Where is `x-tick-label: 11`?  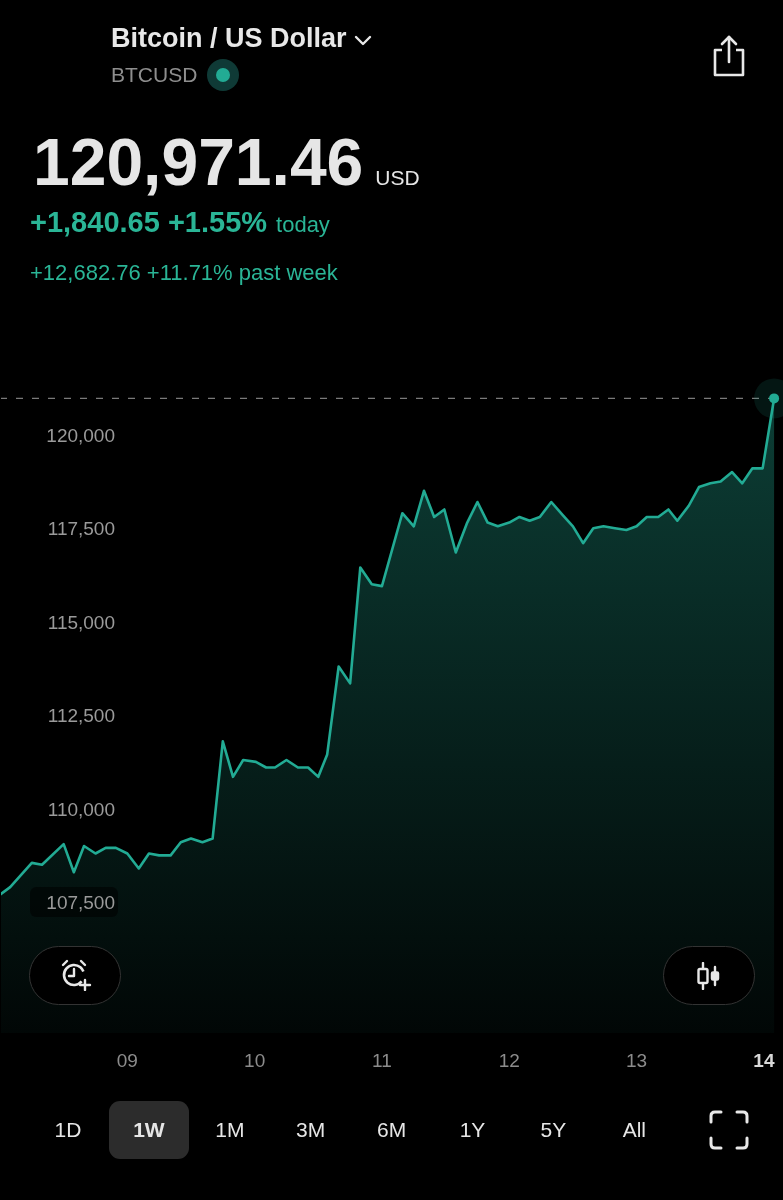
x-tick-label: 11 is located at coordinates (382, 1060).